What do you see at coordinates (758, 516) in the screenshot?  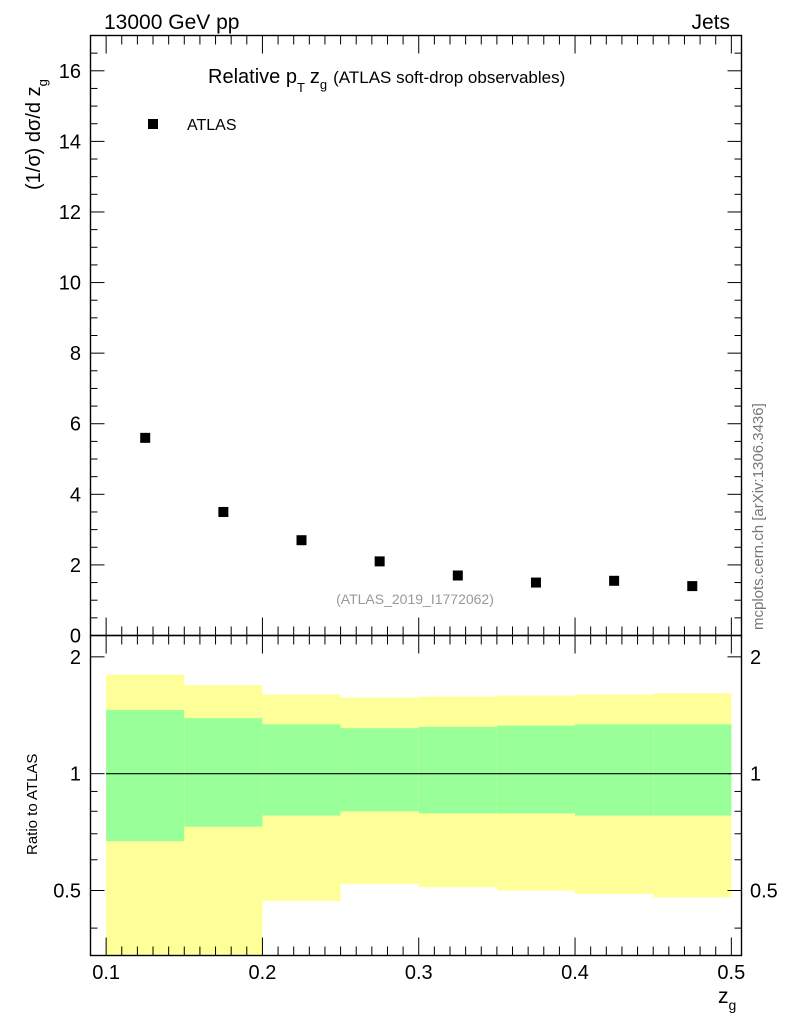 I see `source-label: mcplots.cern.ch [arXiv:1306.3436]` at bounding box center [758, 516].